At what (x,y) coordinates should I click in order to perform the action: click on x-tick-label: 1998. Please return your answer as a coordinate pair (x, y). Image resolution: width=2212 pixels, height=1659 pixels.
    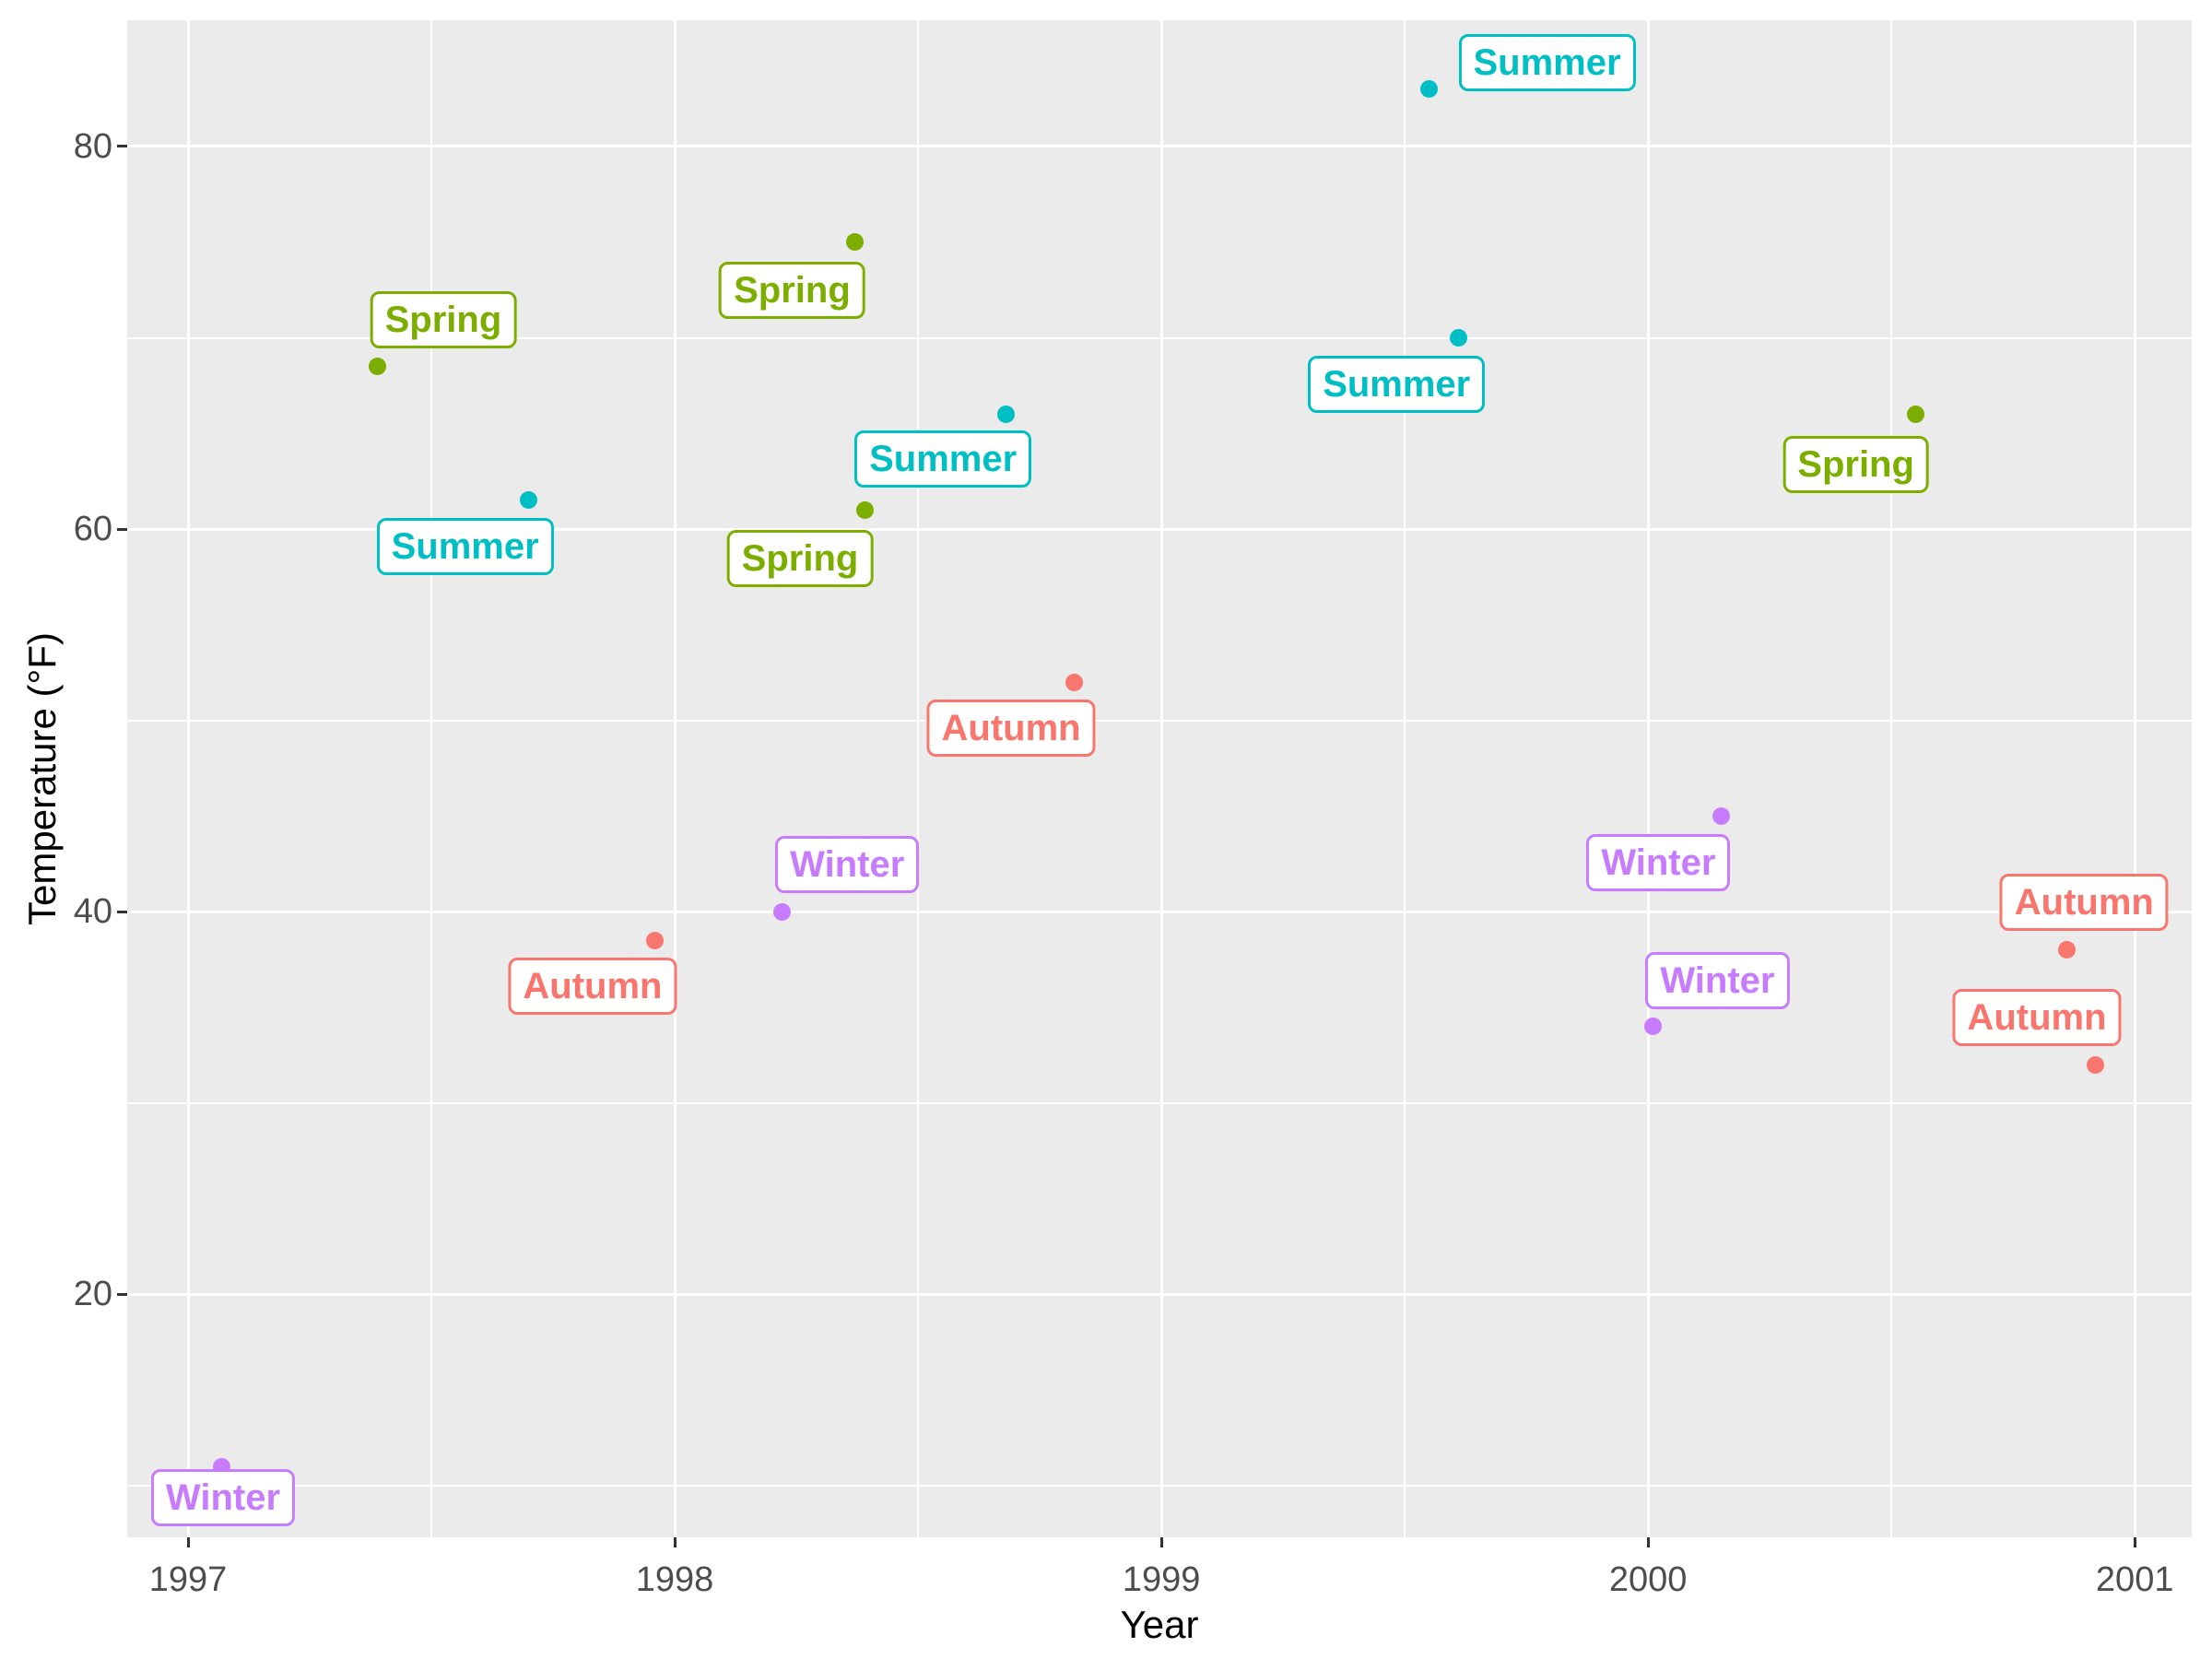
    Looking at the image, I should click on (674, 1579).